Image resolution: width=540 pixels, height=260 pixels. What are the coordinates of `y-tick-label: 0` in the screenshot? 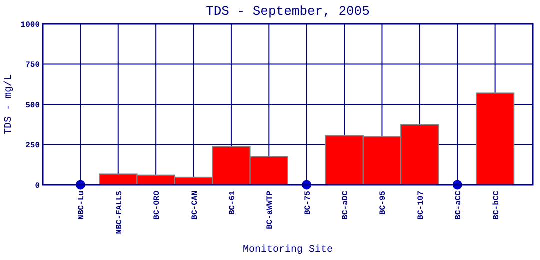 It's located at (37, 186).